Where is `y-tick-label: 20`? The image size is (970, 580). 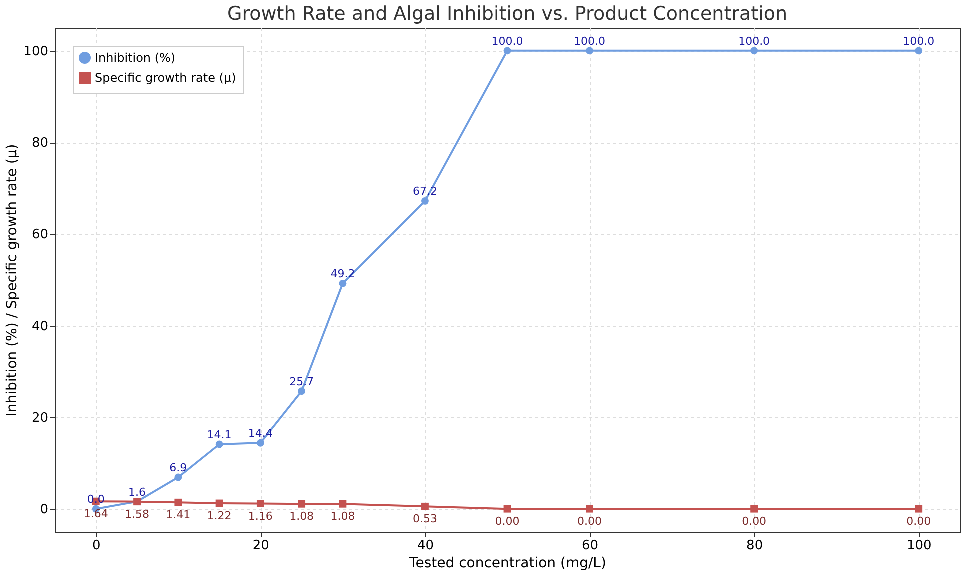 y-tick-label: 20 is located at coordinates (40, 418).